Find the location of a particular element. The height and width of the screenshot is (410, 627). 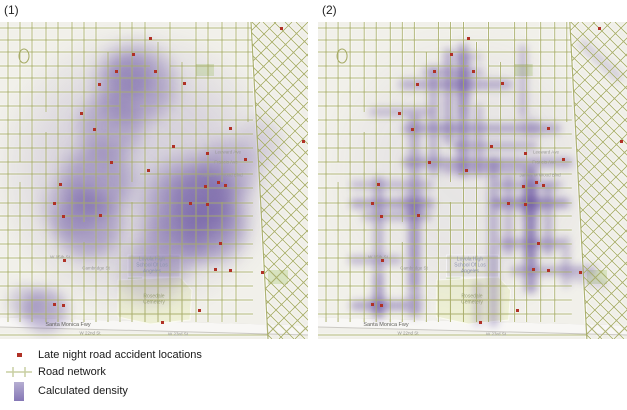

density-swatch-icon is located at coordinates (19, 391).